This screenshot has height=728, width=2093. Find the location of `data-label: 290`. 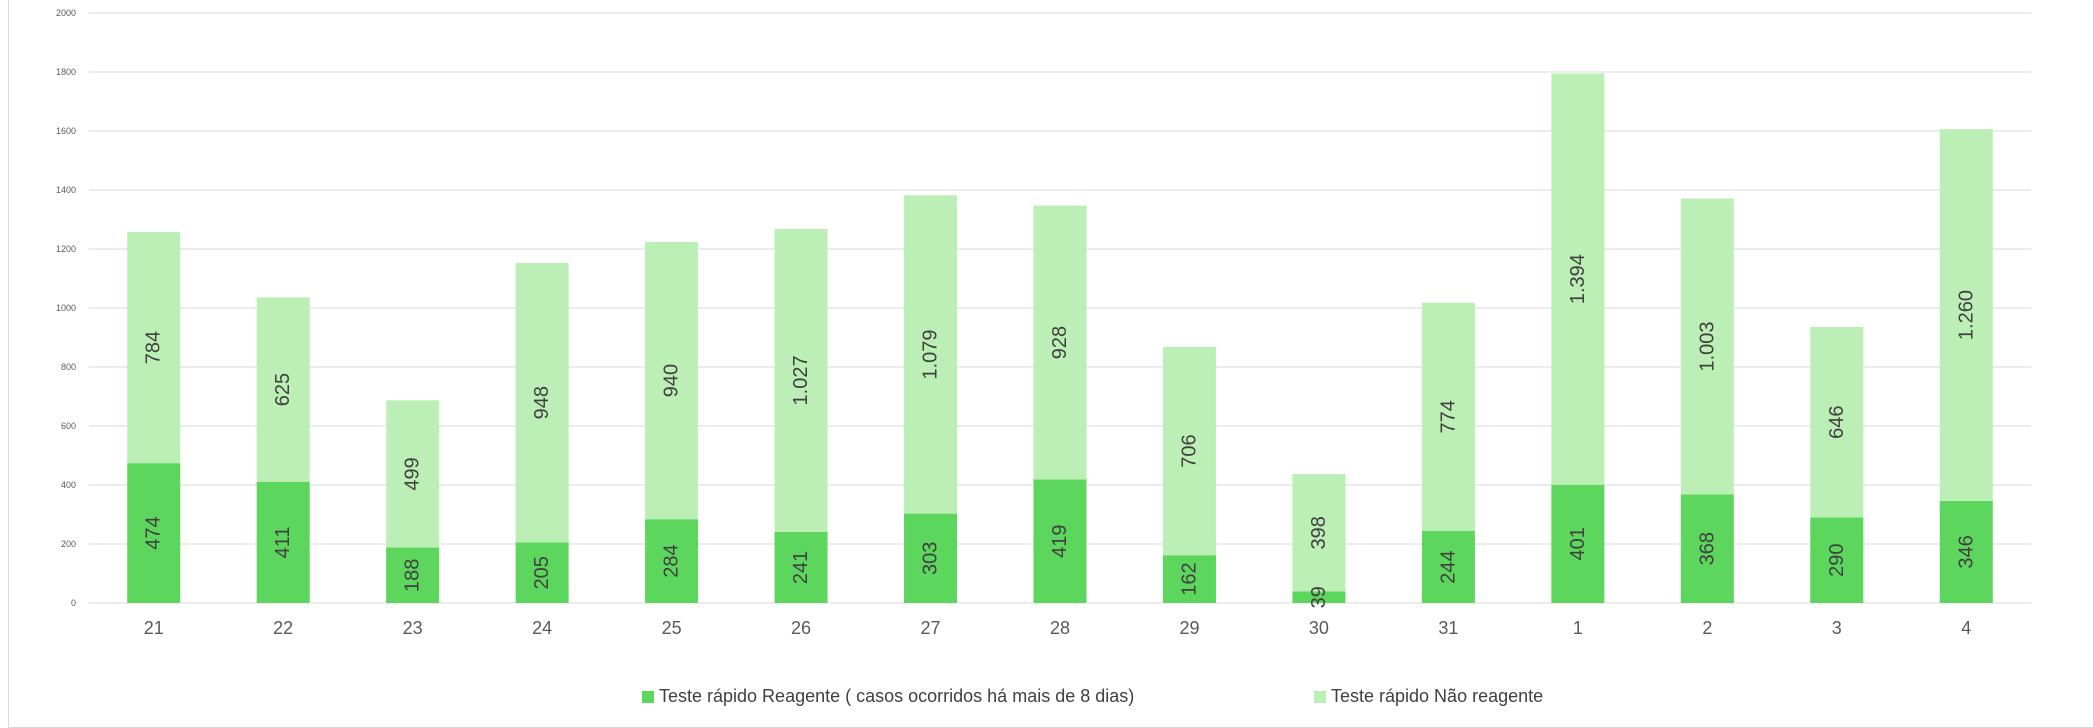

data-label: 290 is located at coordinates (1837, 560).